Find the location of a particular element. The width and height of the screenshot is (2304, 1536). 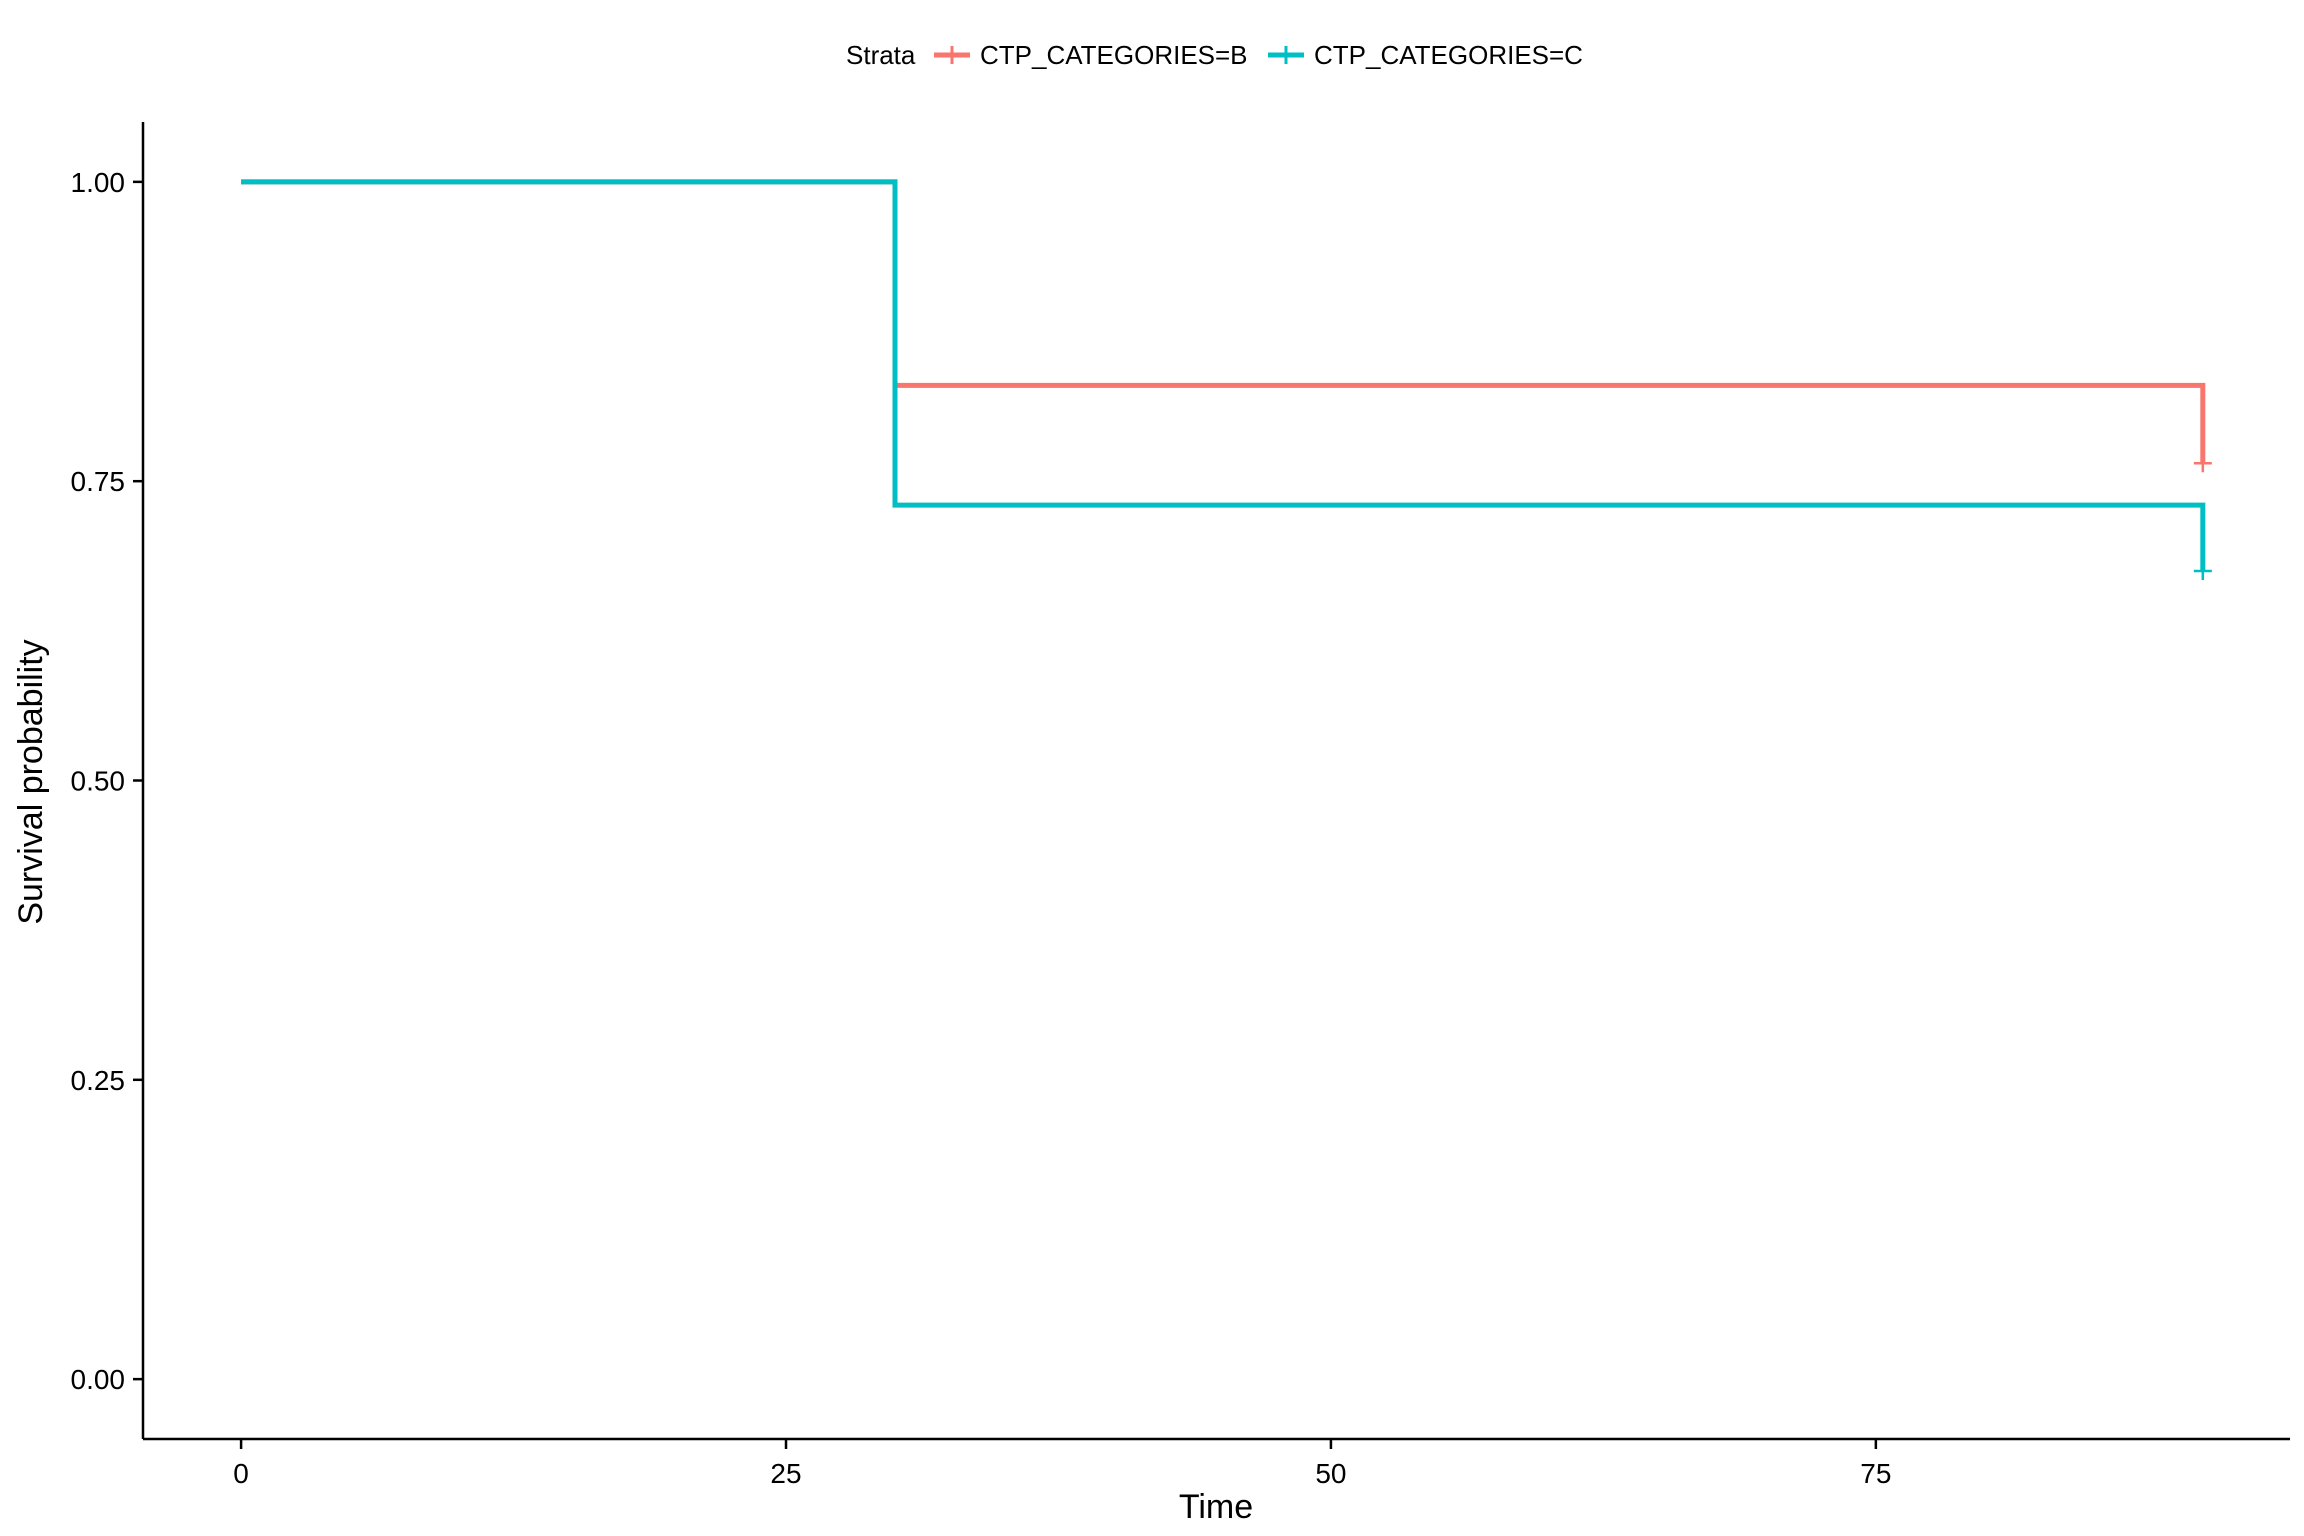

legend-entry-label: CTP_CATEGORIES=C is located at coordinates (1448, 55).